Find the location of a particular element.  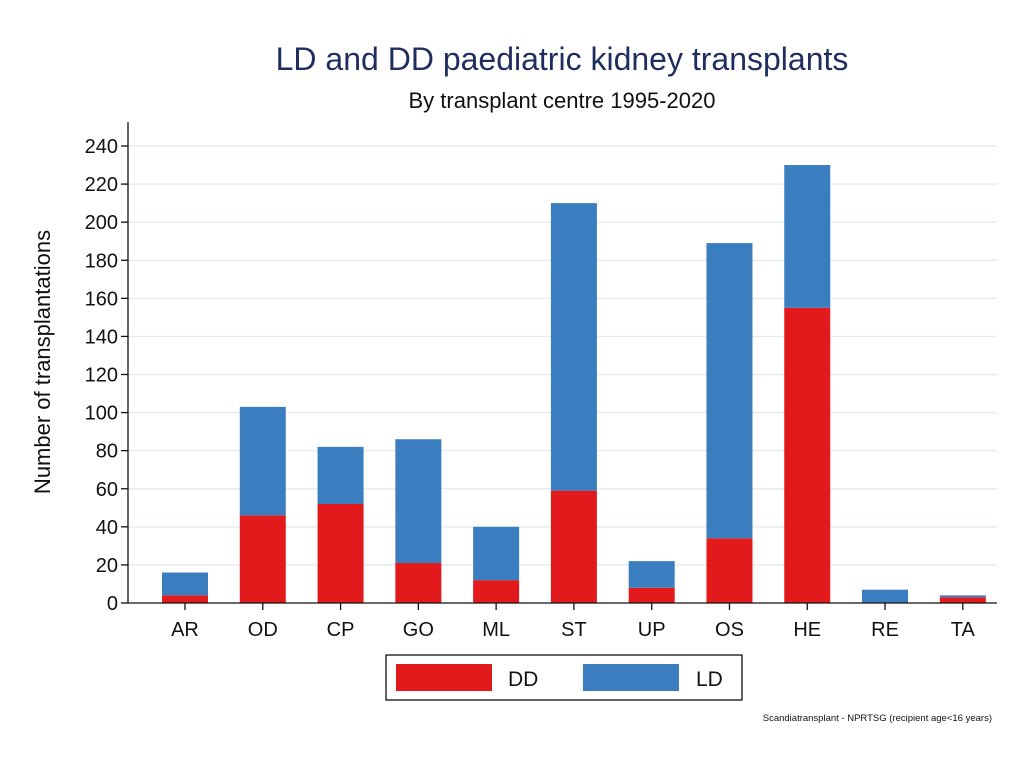

legend-swatch-dd is located at coordinates (444, 677).